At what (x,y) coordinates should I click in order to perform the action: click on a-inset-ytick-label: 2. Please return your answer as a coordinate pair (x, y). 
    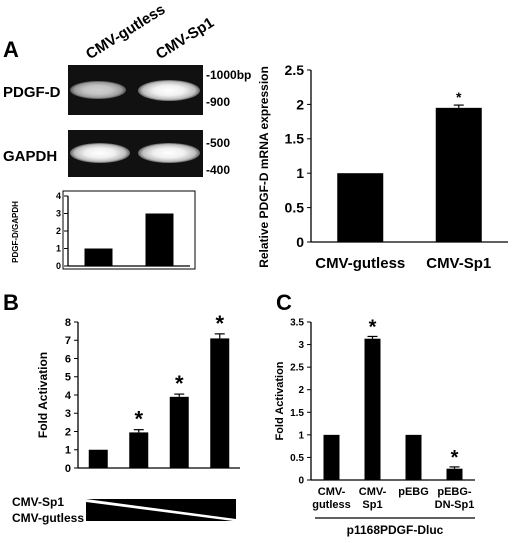
    Looking at the image, I should click on (58, 231).